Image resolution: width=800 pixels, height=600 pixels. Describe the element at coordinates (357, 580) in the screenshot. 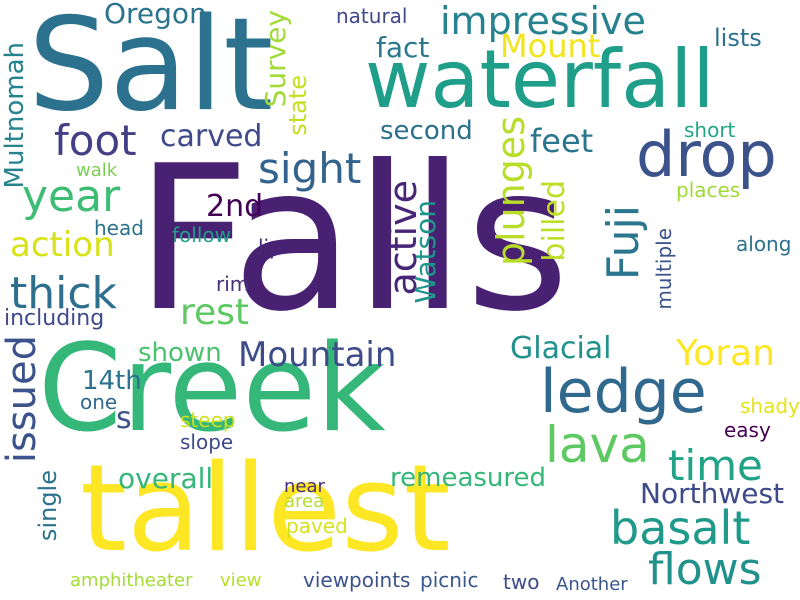

I see `word-viewpoints: viewpoints` at that location.